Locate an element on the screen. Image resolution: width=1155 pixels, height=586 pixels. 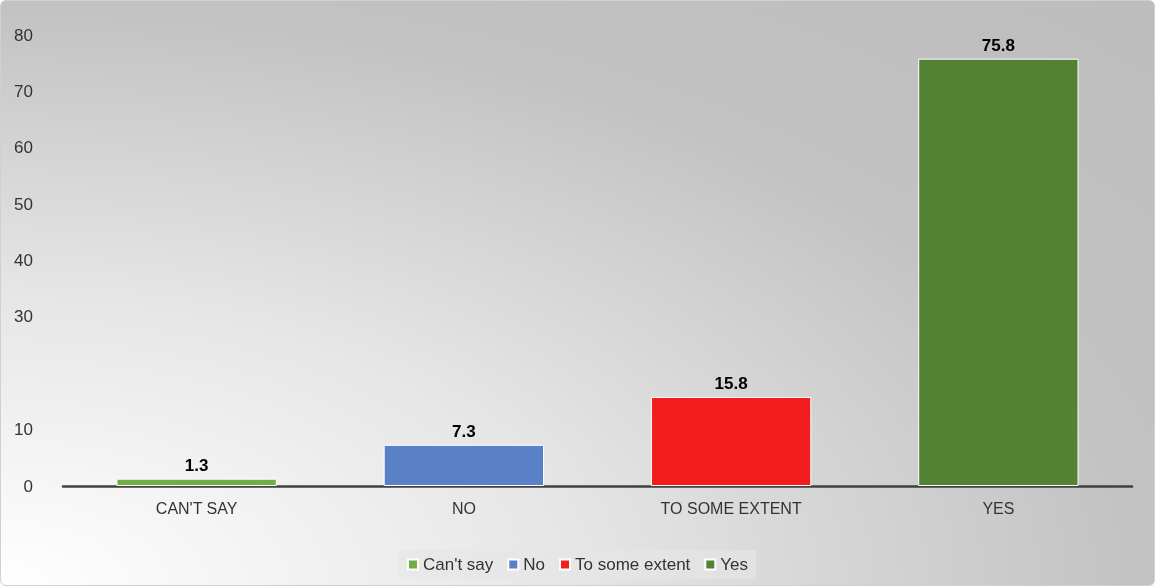
y-tick-label: 10 is located at coordinates (23, 430).